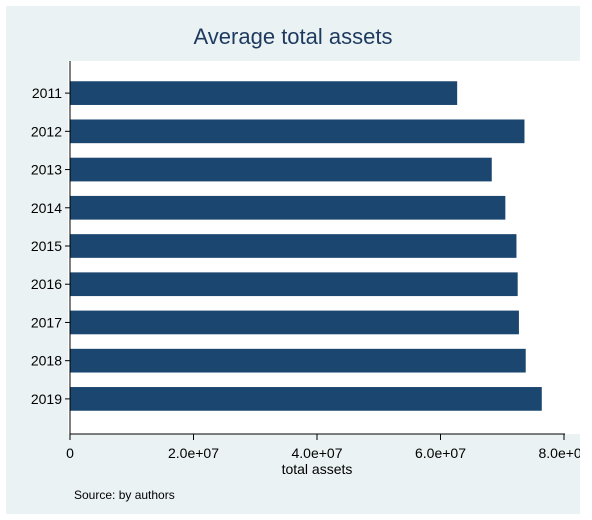 This screenshot has width=592, height=520. I want to click on y-tick-label: 2019, so click(46, 399).